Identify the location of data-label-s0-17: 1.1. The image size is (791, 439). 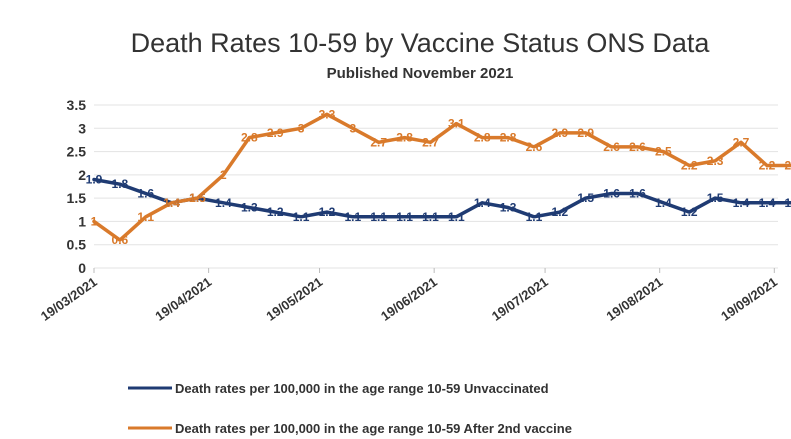
(534, 217).